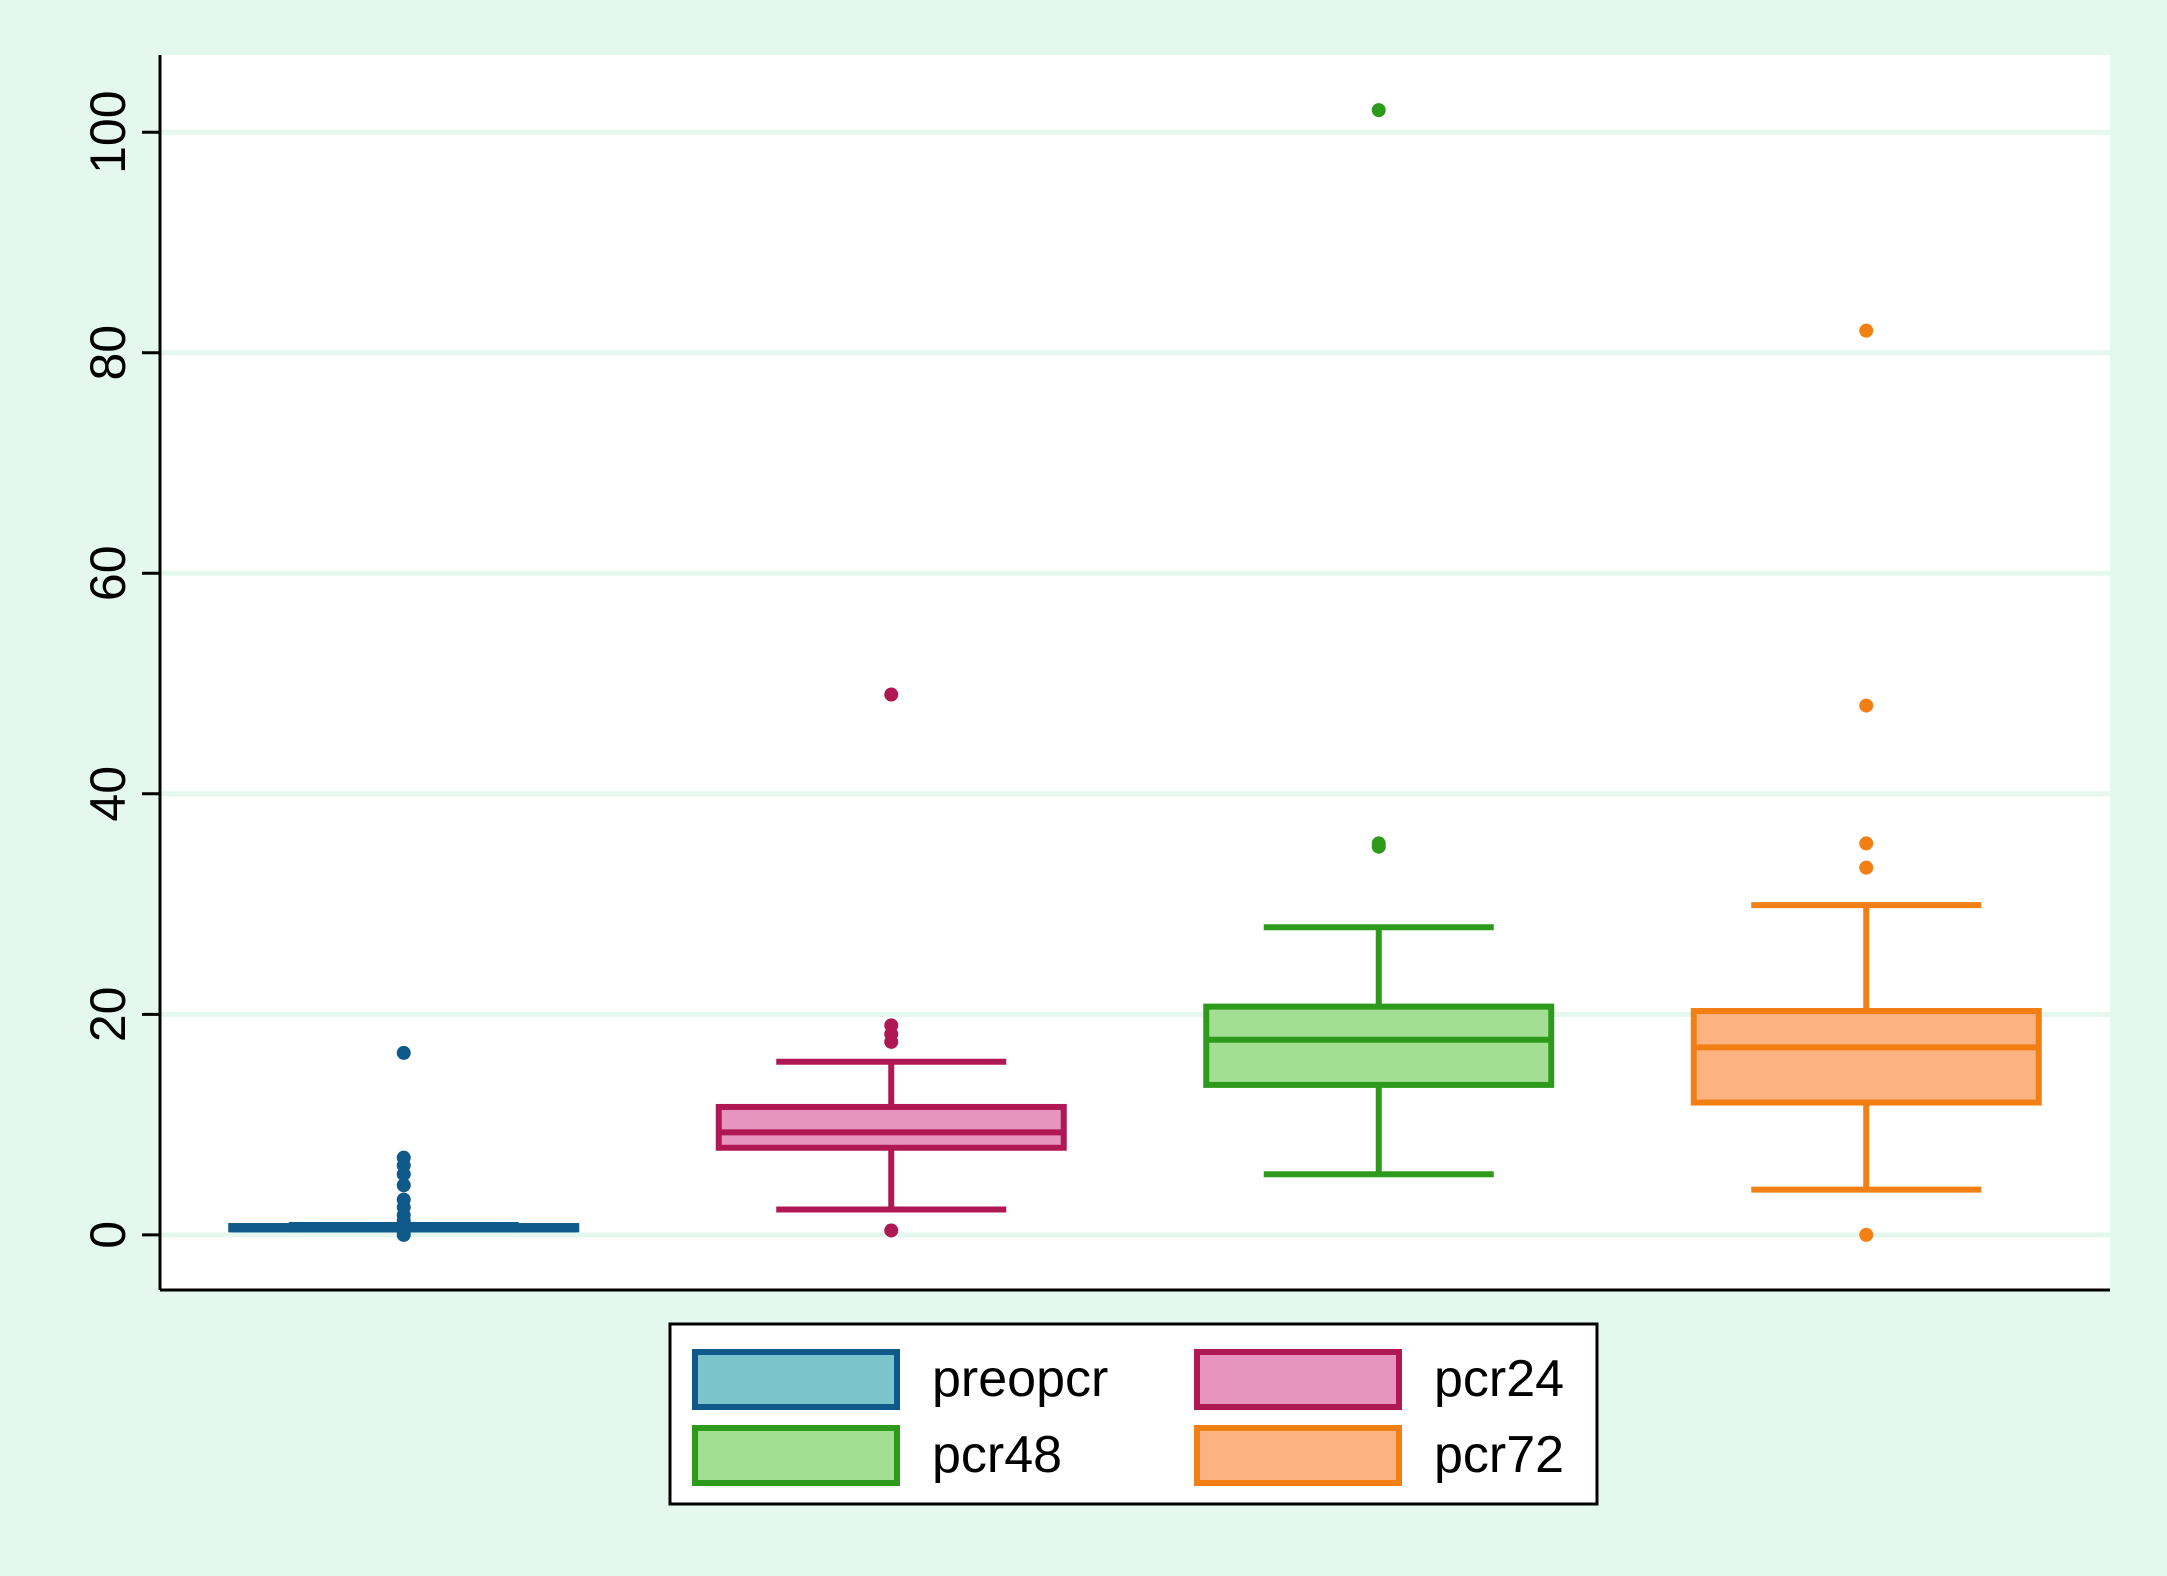 The height and width of the screenshot is (1576, 2167). Describe the element at coordinates (1379, 640) in the screenshot. I see `box-pcr48` at that location.